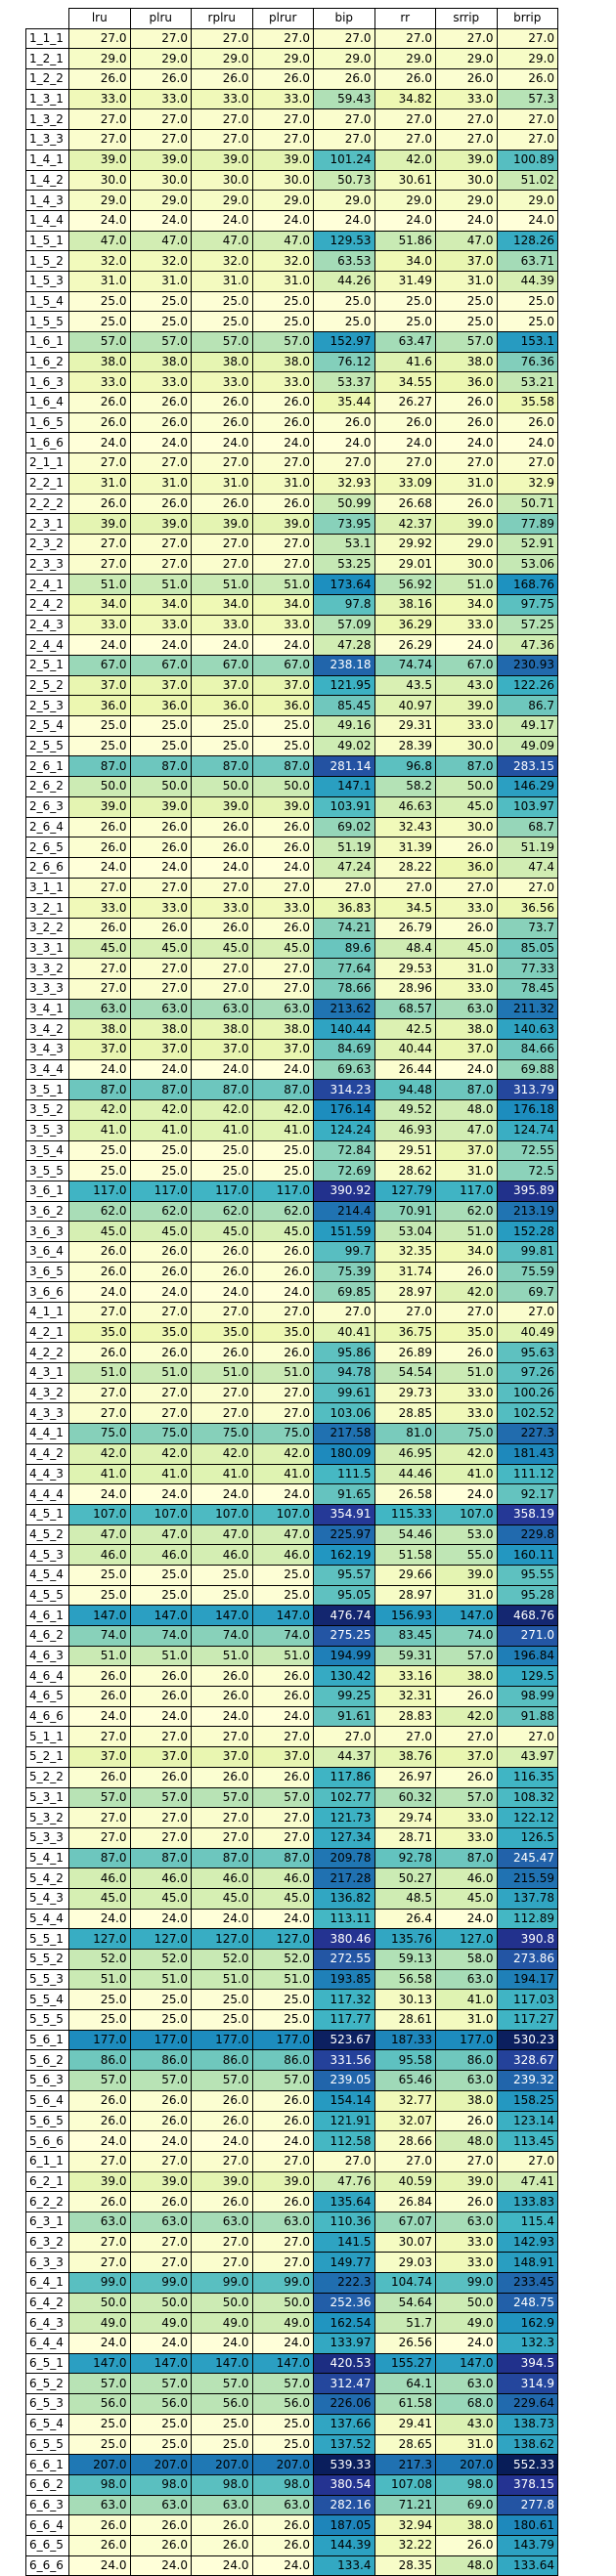 The height and width of the screenshot is (2576, 616). What do you see at coordinates (344, 604) in the screenshot?
I see `heatmap-cell: 97.8` at bounding box center [344, 604].